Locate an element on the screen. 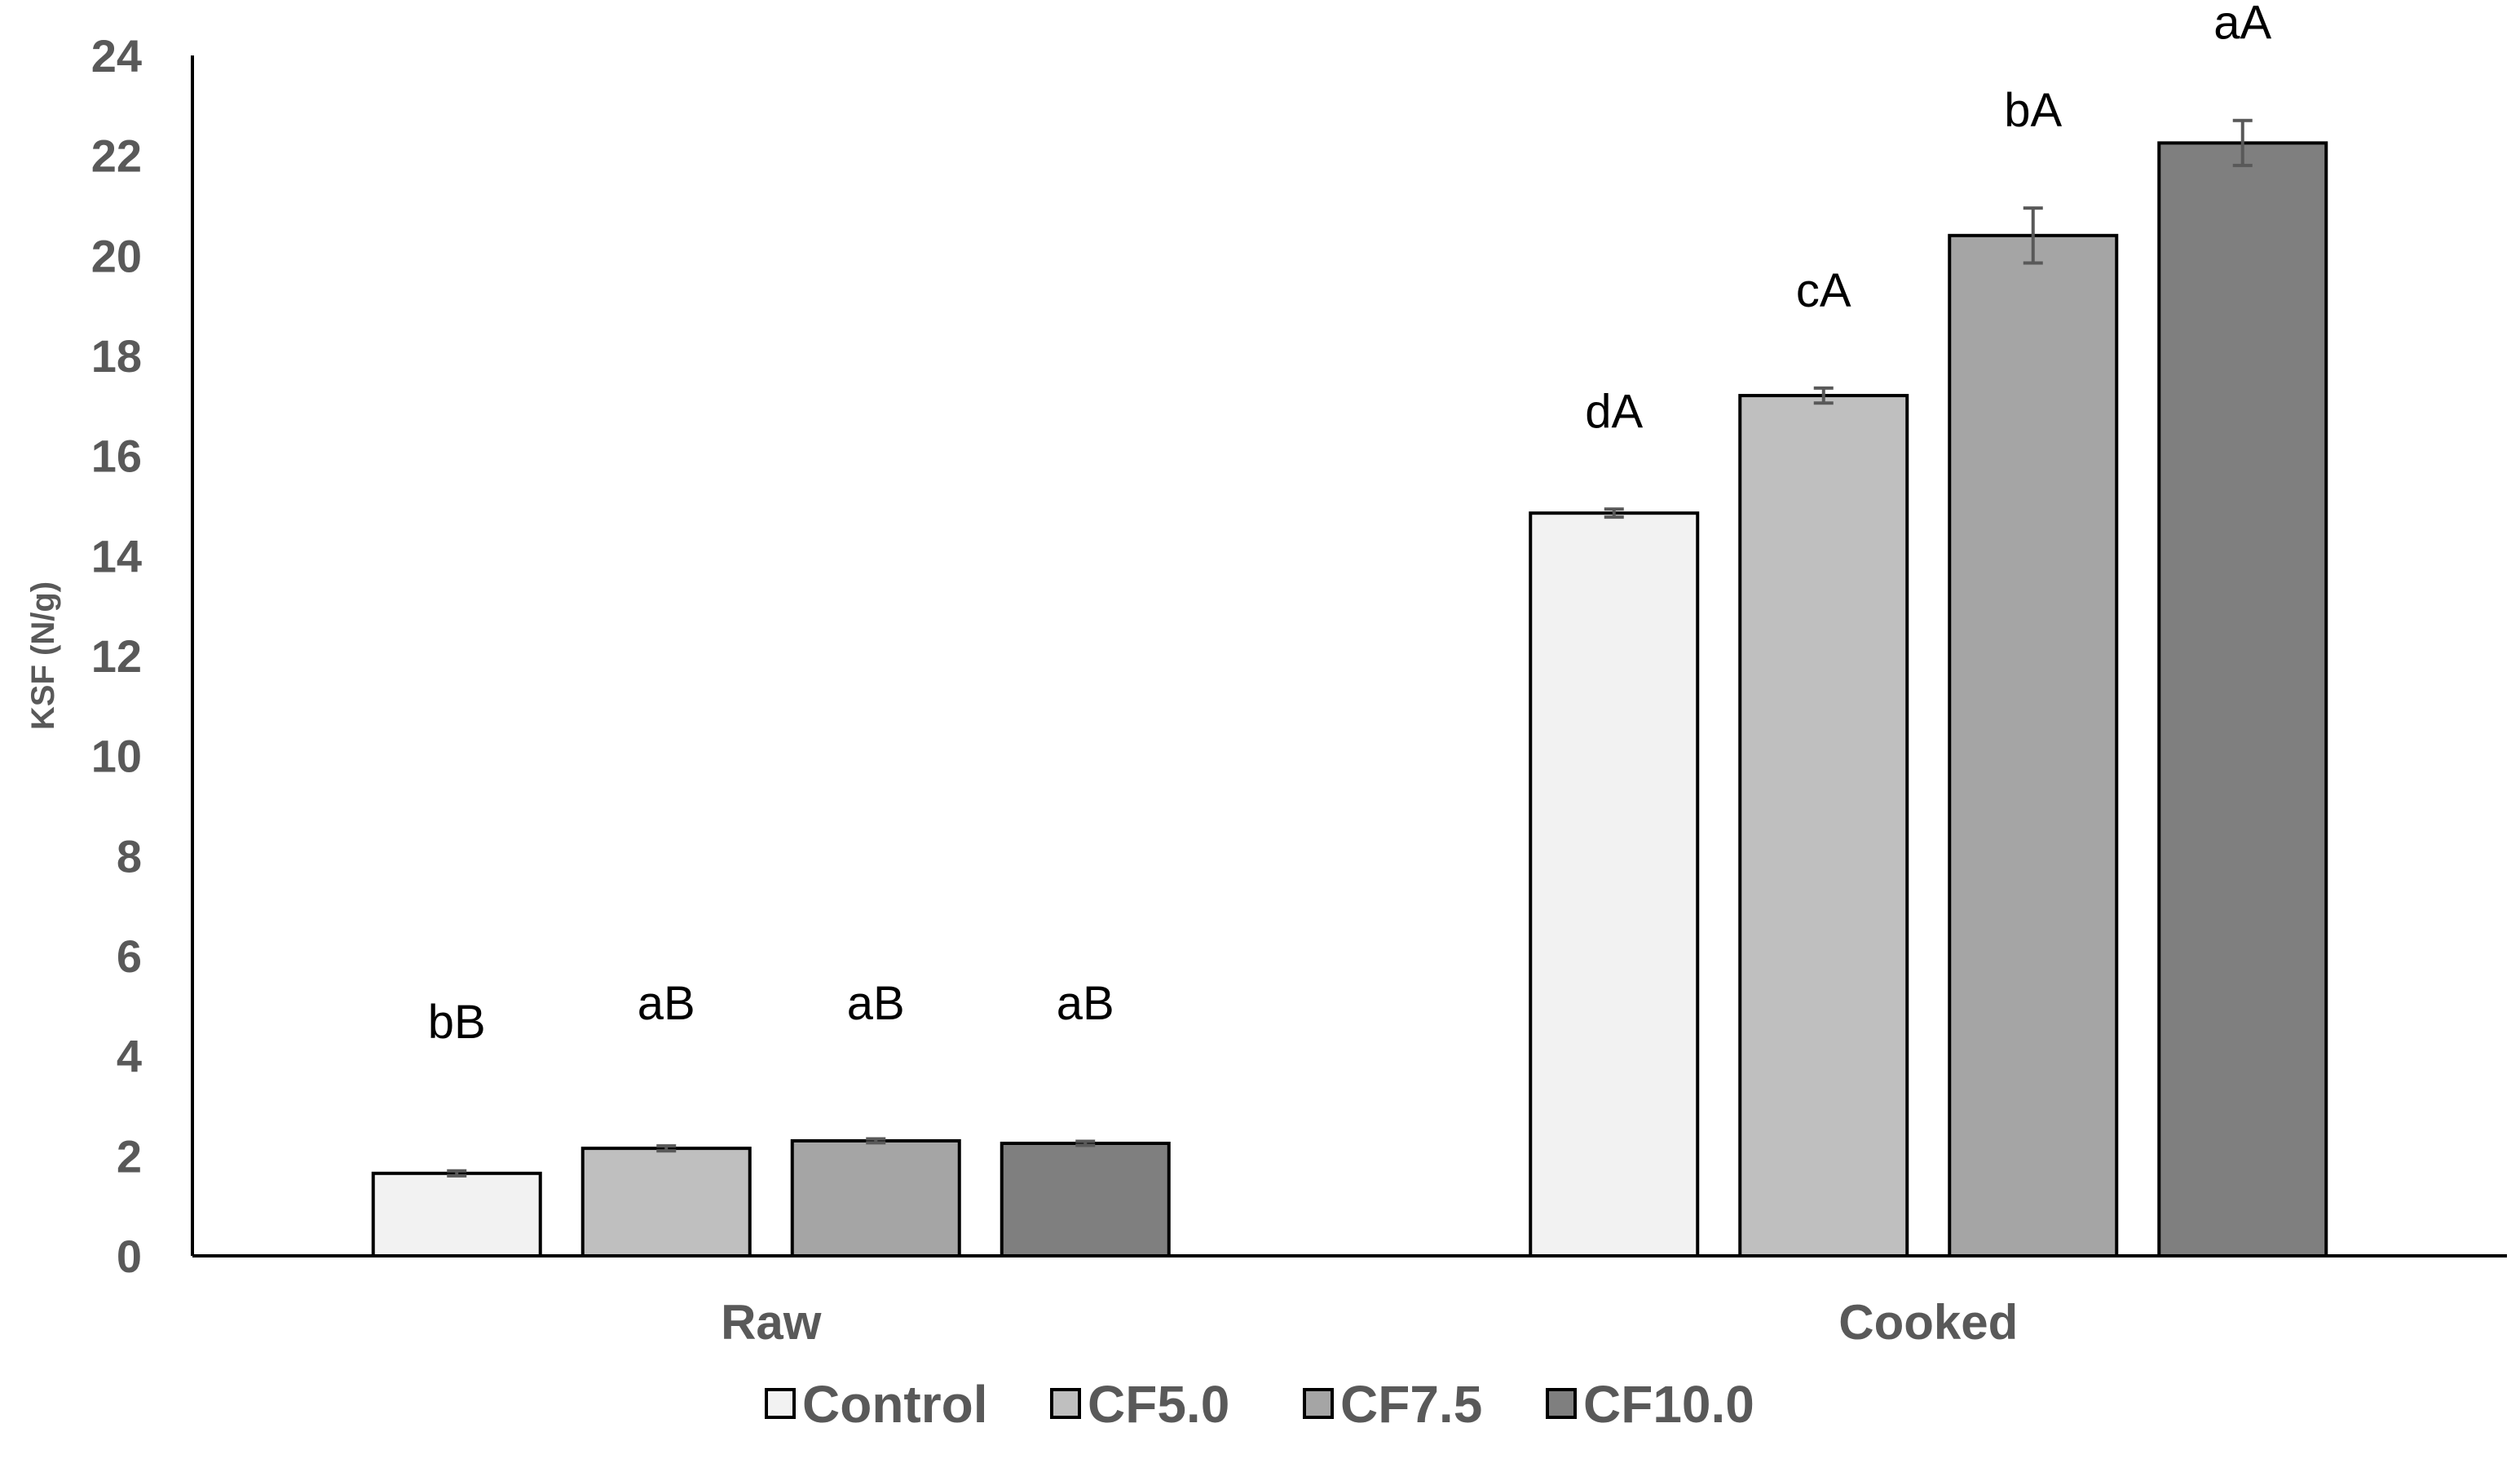 The width and height of the screenshot is (2520, 1463). bar-data-label: bA is located at coordinates (2033, 110).